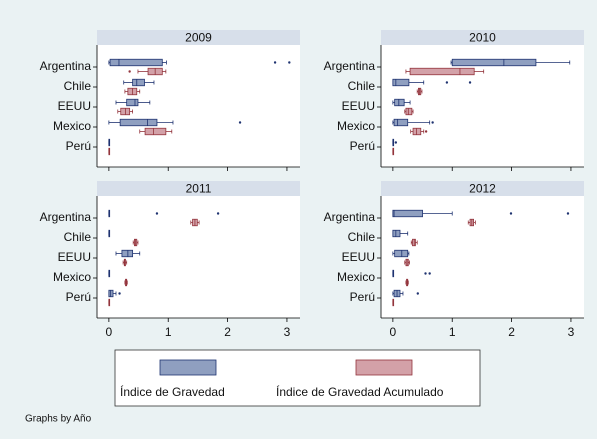  I want to click on legend-label: Índice de Gravedad, so click(172, 391).